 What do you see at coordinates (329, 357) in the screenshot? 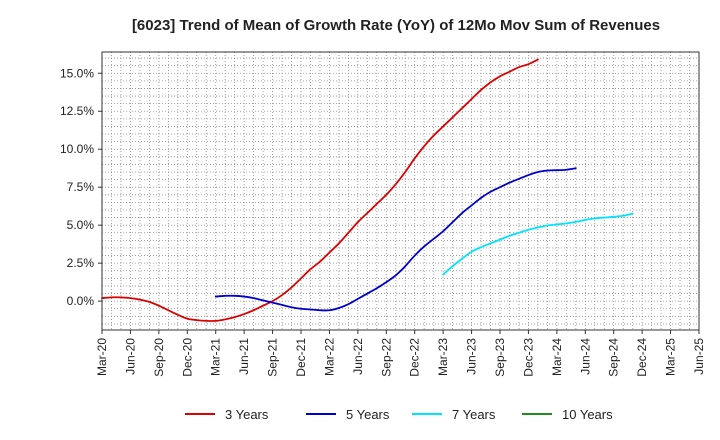
I see `x-tick-label: Mar-22` at bounding box center [329, 357].